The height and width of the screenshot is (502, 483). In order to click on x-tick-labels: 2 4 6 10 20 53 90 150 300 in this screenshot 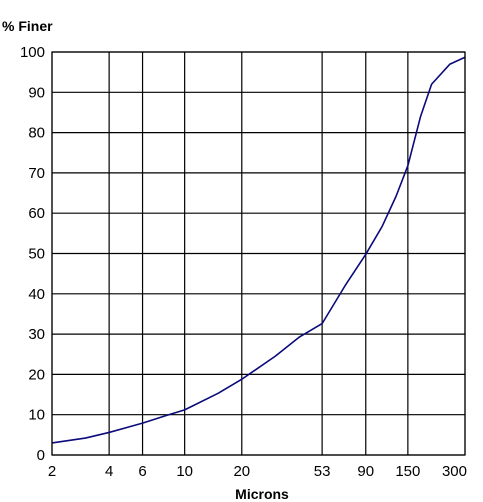, I will do `click(257, 471)`.